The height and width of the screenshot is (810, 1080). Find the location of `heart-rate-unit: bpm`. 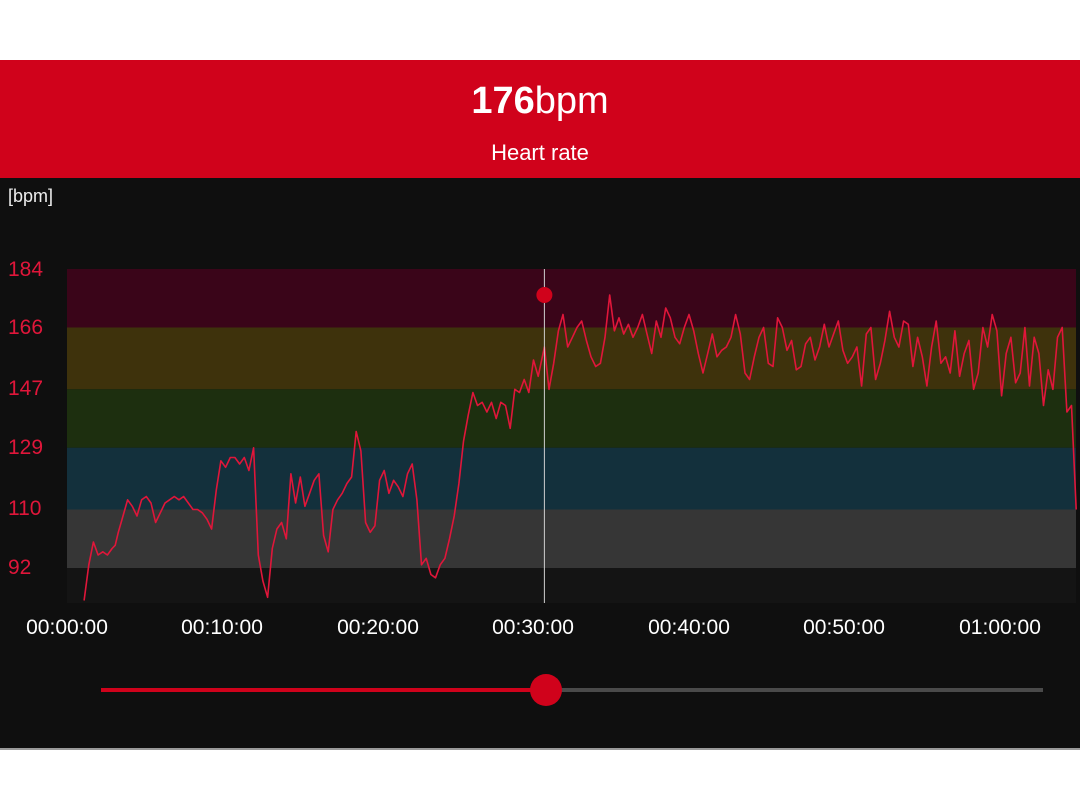

heart-rate-unit: bpm is located at coordinates (571, 101).